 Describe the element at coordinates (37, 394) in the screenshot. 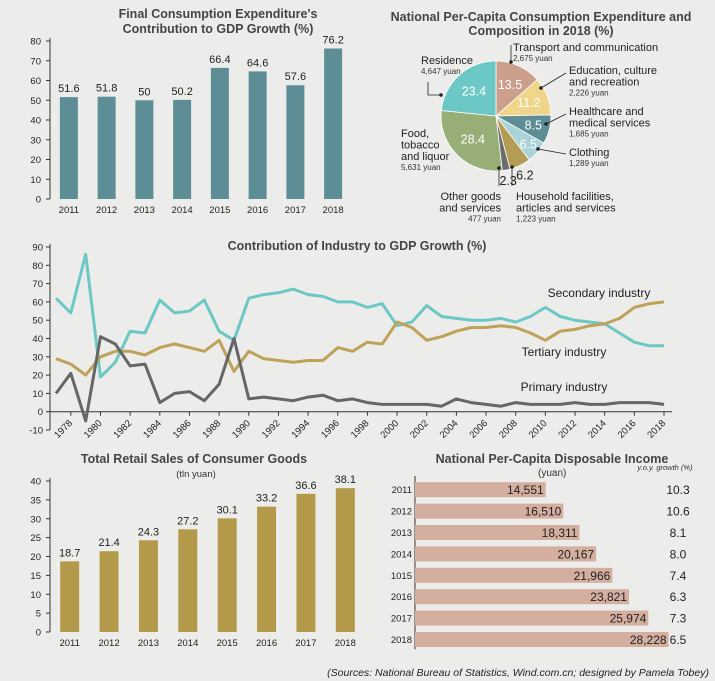

I see `industry-y-tick-label: 10` at that location.